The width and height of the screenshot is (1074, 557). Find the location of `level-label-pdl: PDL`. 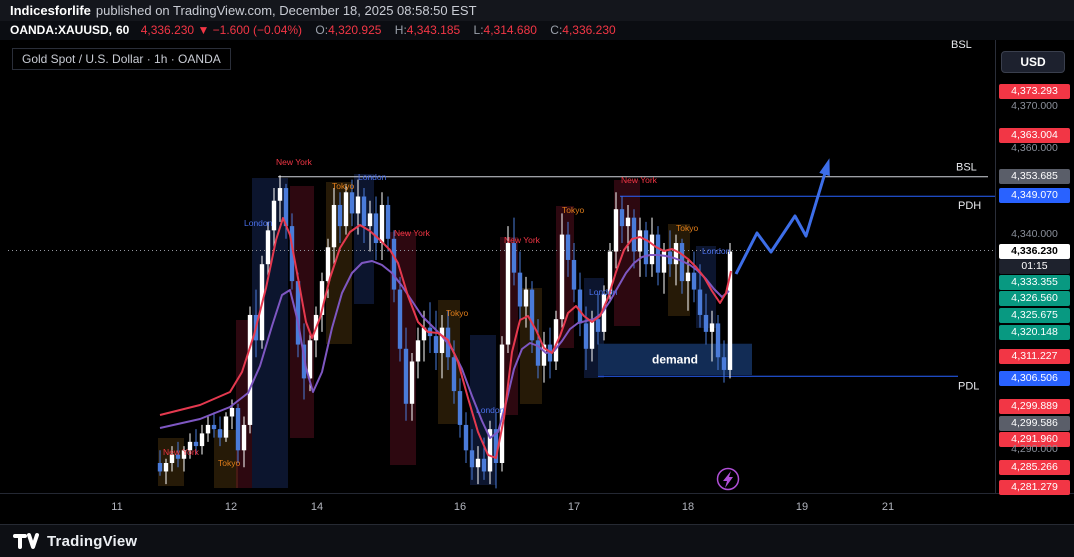

level-label-pdl: PDL is located at coordinates (968, 386).